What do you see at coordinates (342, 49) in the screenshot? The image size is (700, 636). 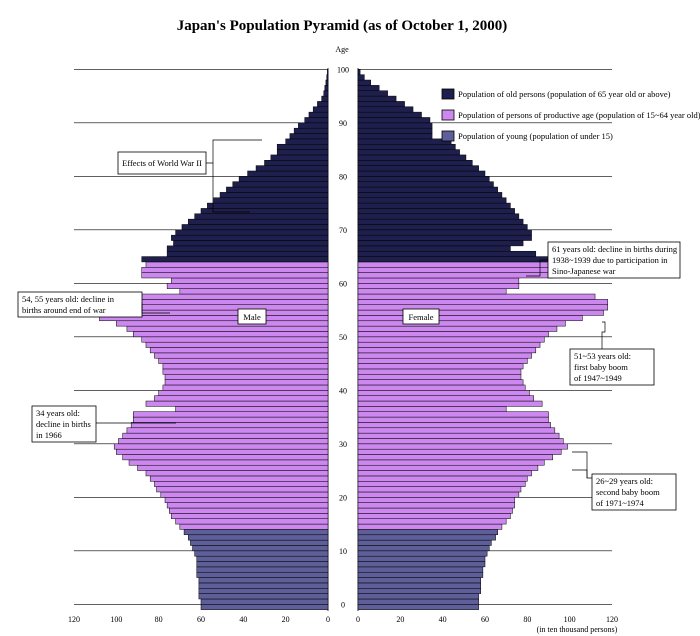 I see `age-axis-label: Age` at bounding box center [342, 49].